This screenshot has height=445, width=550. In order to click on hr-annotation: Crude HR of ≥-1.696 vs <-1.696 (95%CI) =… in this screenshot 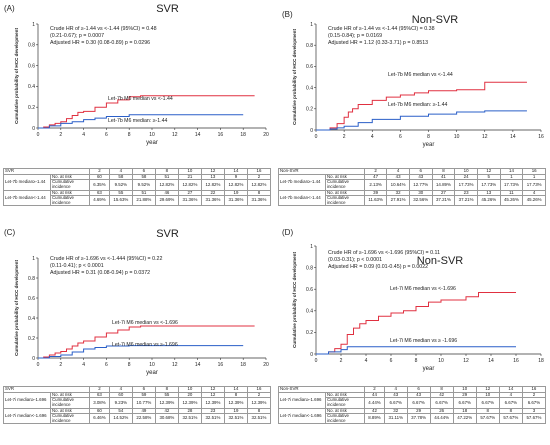, I will do `click(384, 253)`.